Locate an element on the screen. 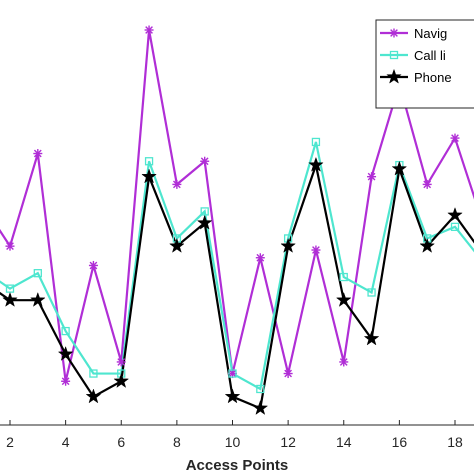  x-ticks: 2 4 6 8 10 12 14 16 18 is located at coordinates (234, 435).